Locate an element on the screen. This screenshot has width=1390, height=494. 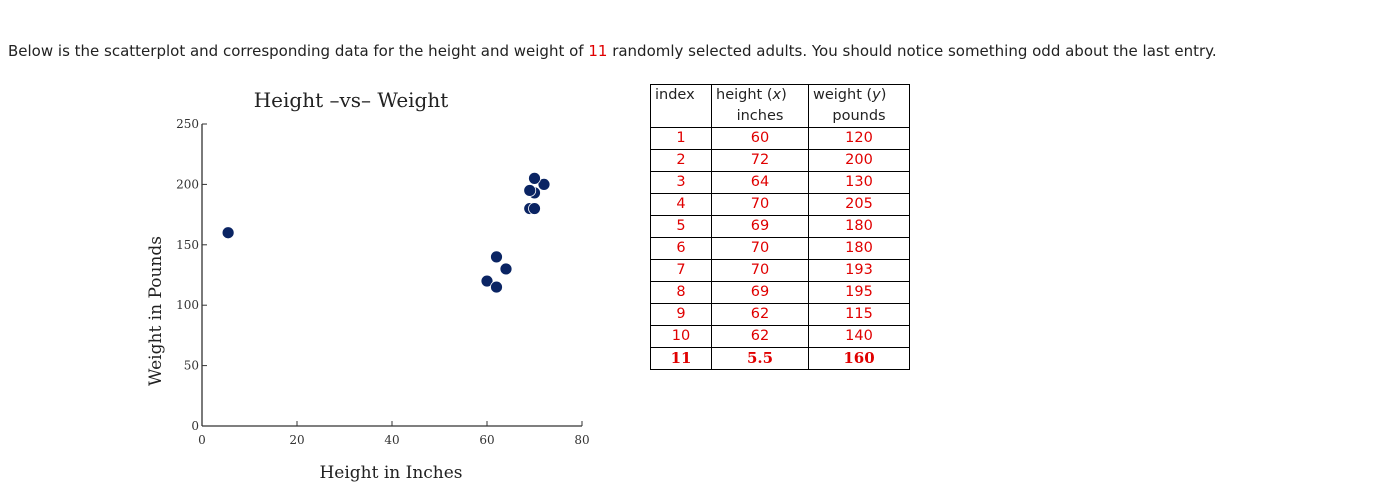
cell-index: 11 is located at coordinates (681, 358).